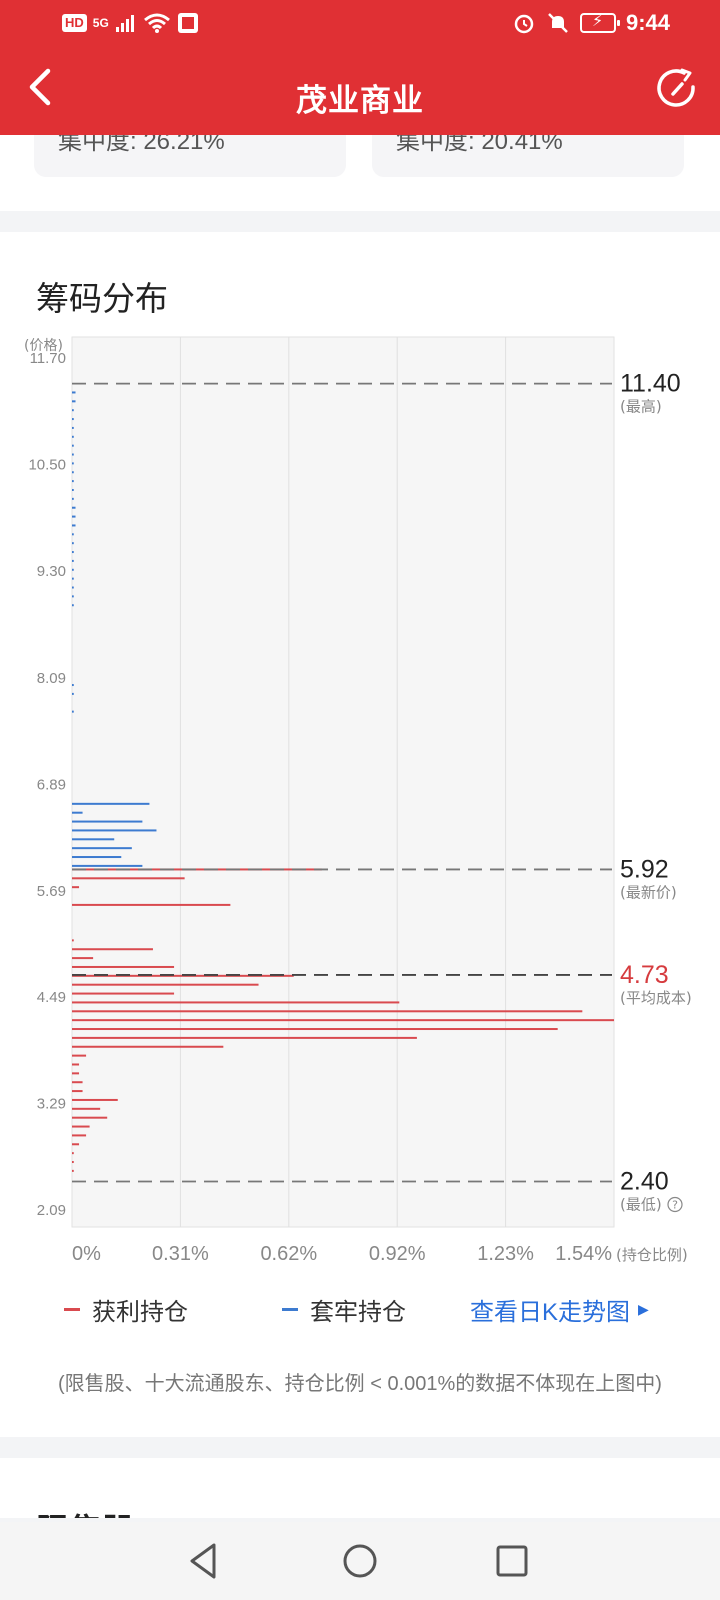 Image resolution: width=720 pixels, height=1600 pixels. What do you see at coordinates (141, 145) in the screenshot?
I see `concentration-left-value: 集中度: 26.21%` at bounding box center [141, 145].